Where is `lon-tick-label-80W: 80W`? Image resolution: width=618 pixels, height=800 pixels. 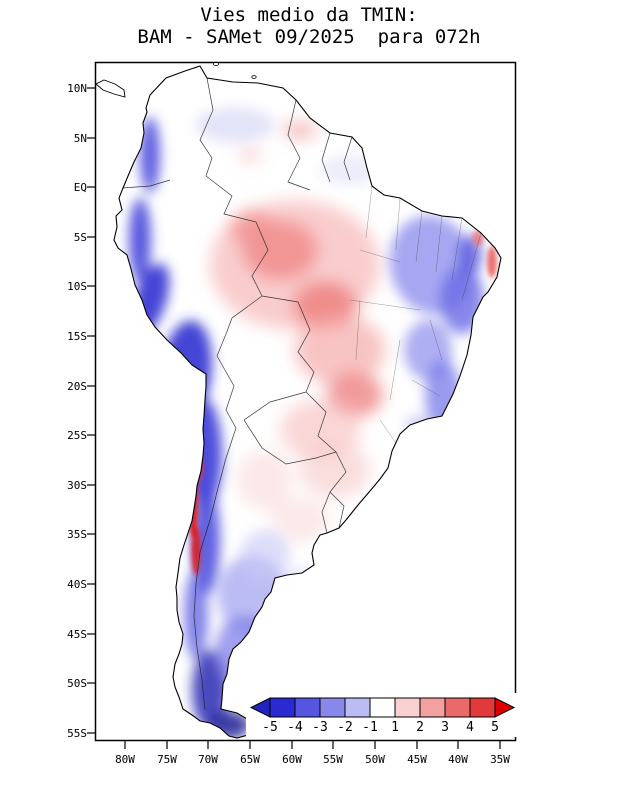
lon-tick-label-80W: 80W is located at coordinates (125, 759).